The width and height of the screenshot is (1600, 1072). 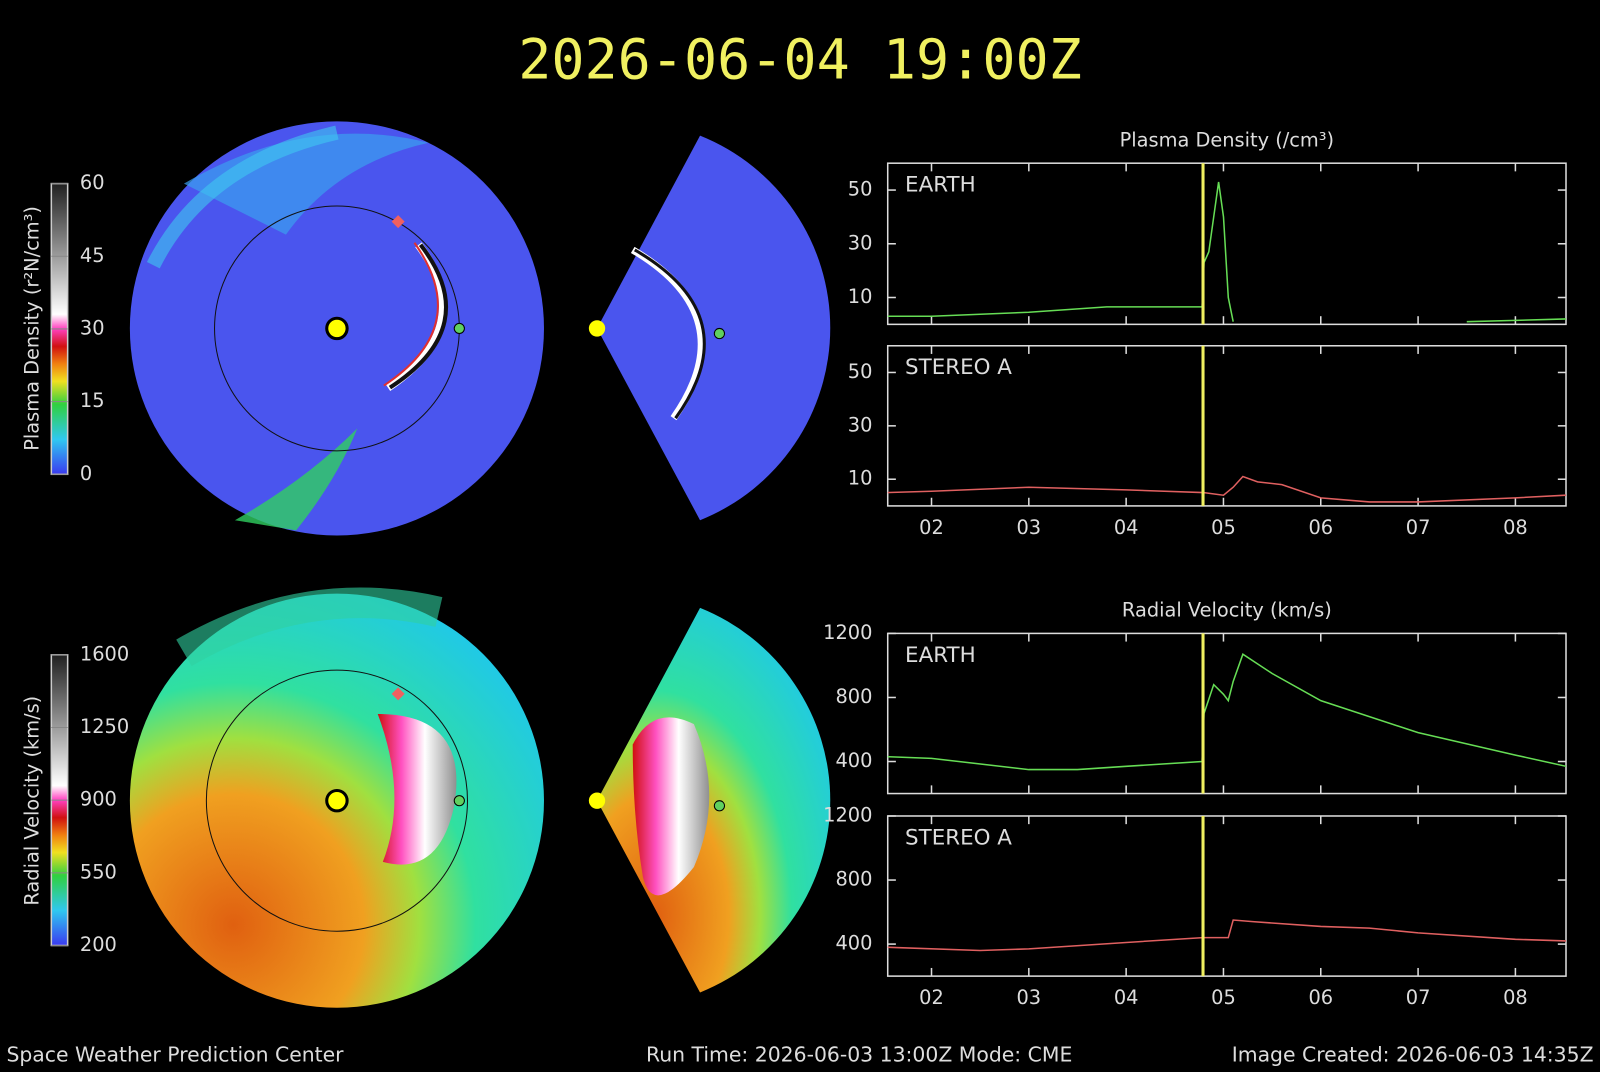 What do you see at coordinates (98, 871) in the screenshot?
I see `colorbar-tick-label: 550` at bounding box center [98, 871].